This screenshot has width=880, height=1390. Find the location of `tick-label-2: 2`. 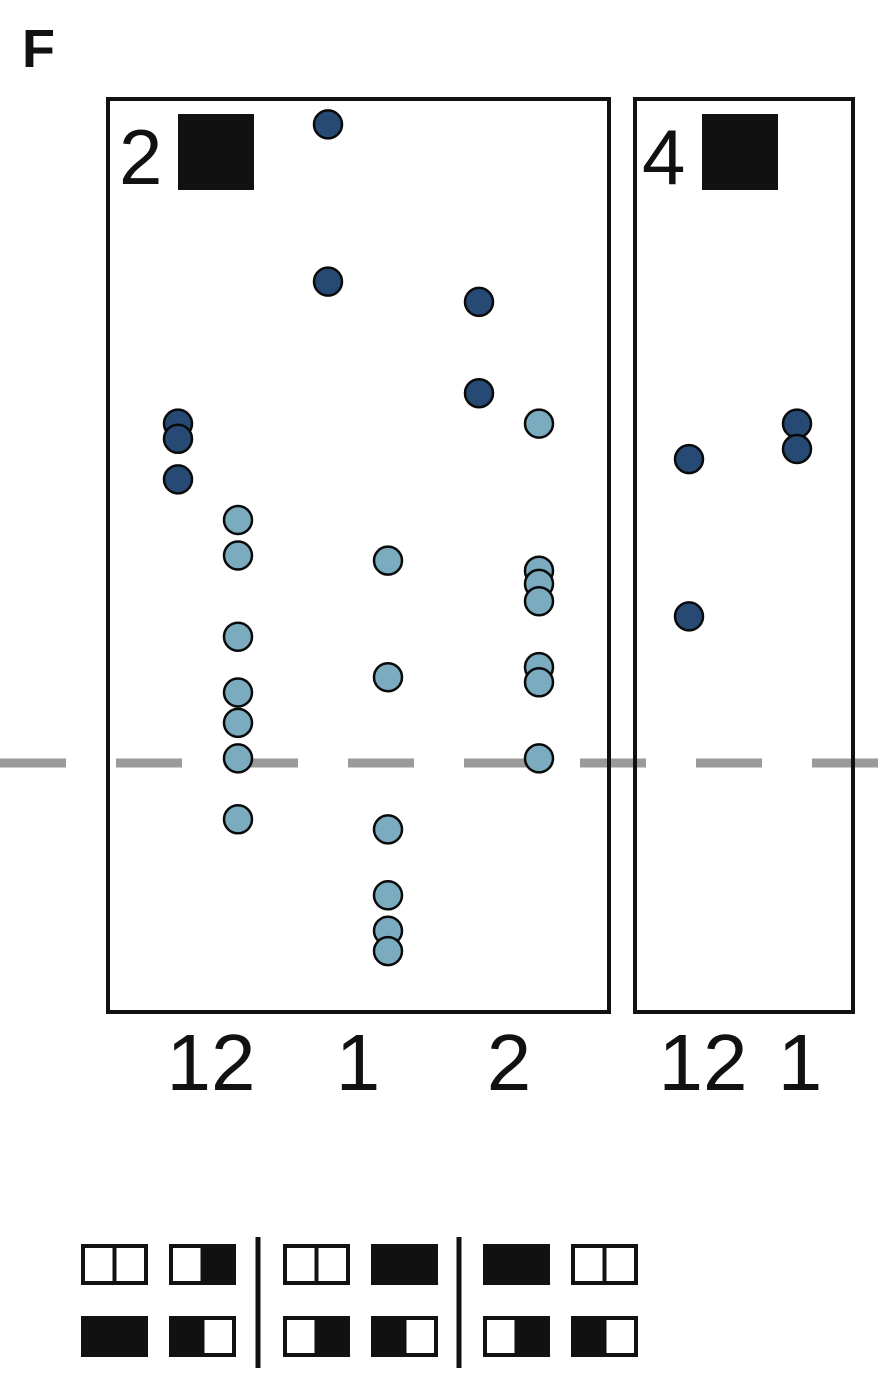

tick-label-2: 2 is located at coordinates (509, 1062).